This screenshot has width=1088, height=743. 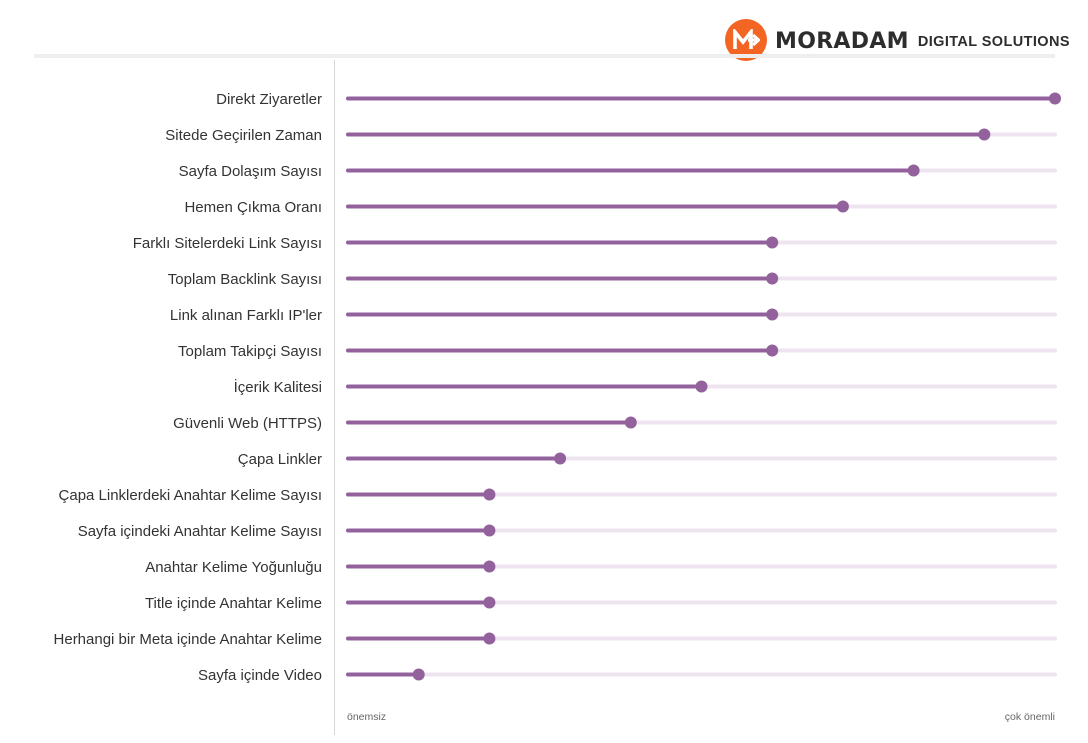 I want to click on category-label: Farklı Sitelerdeki Link Sayısı, so click(x=227, y=243).